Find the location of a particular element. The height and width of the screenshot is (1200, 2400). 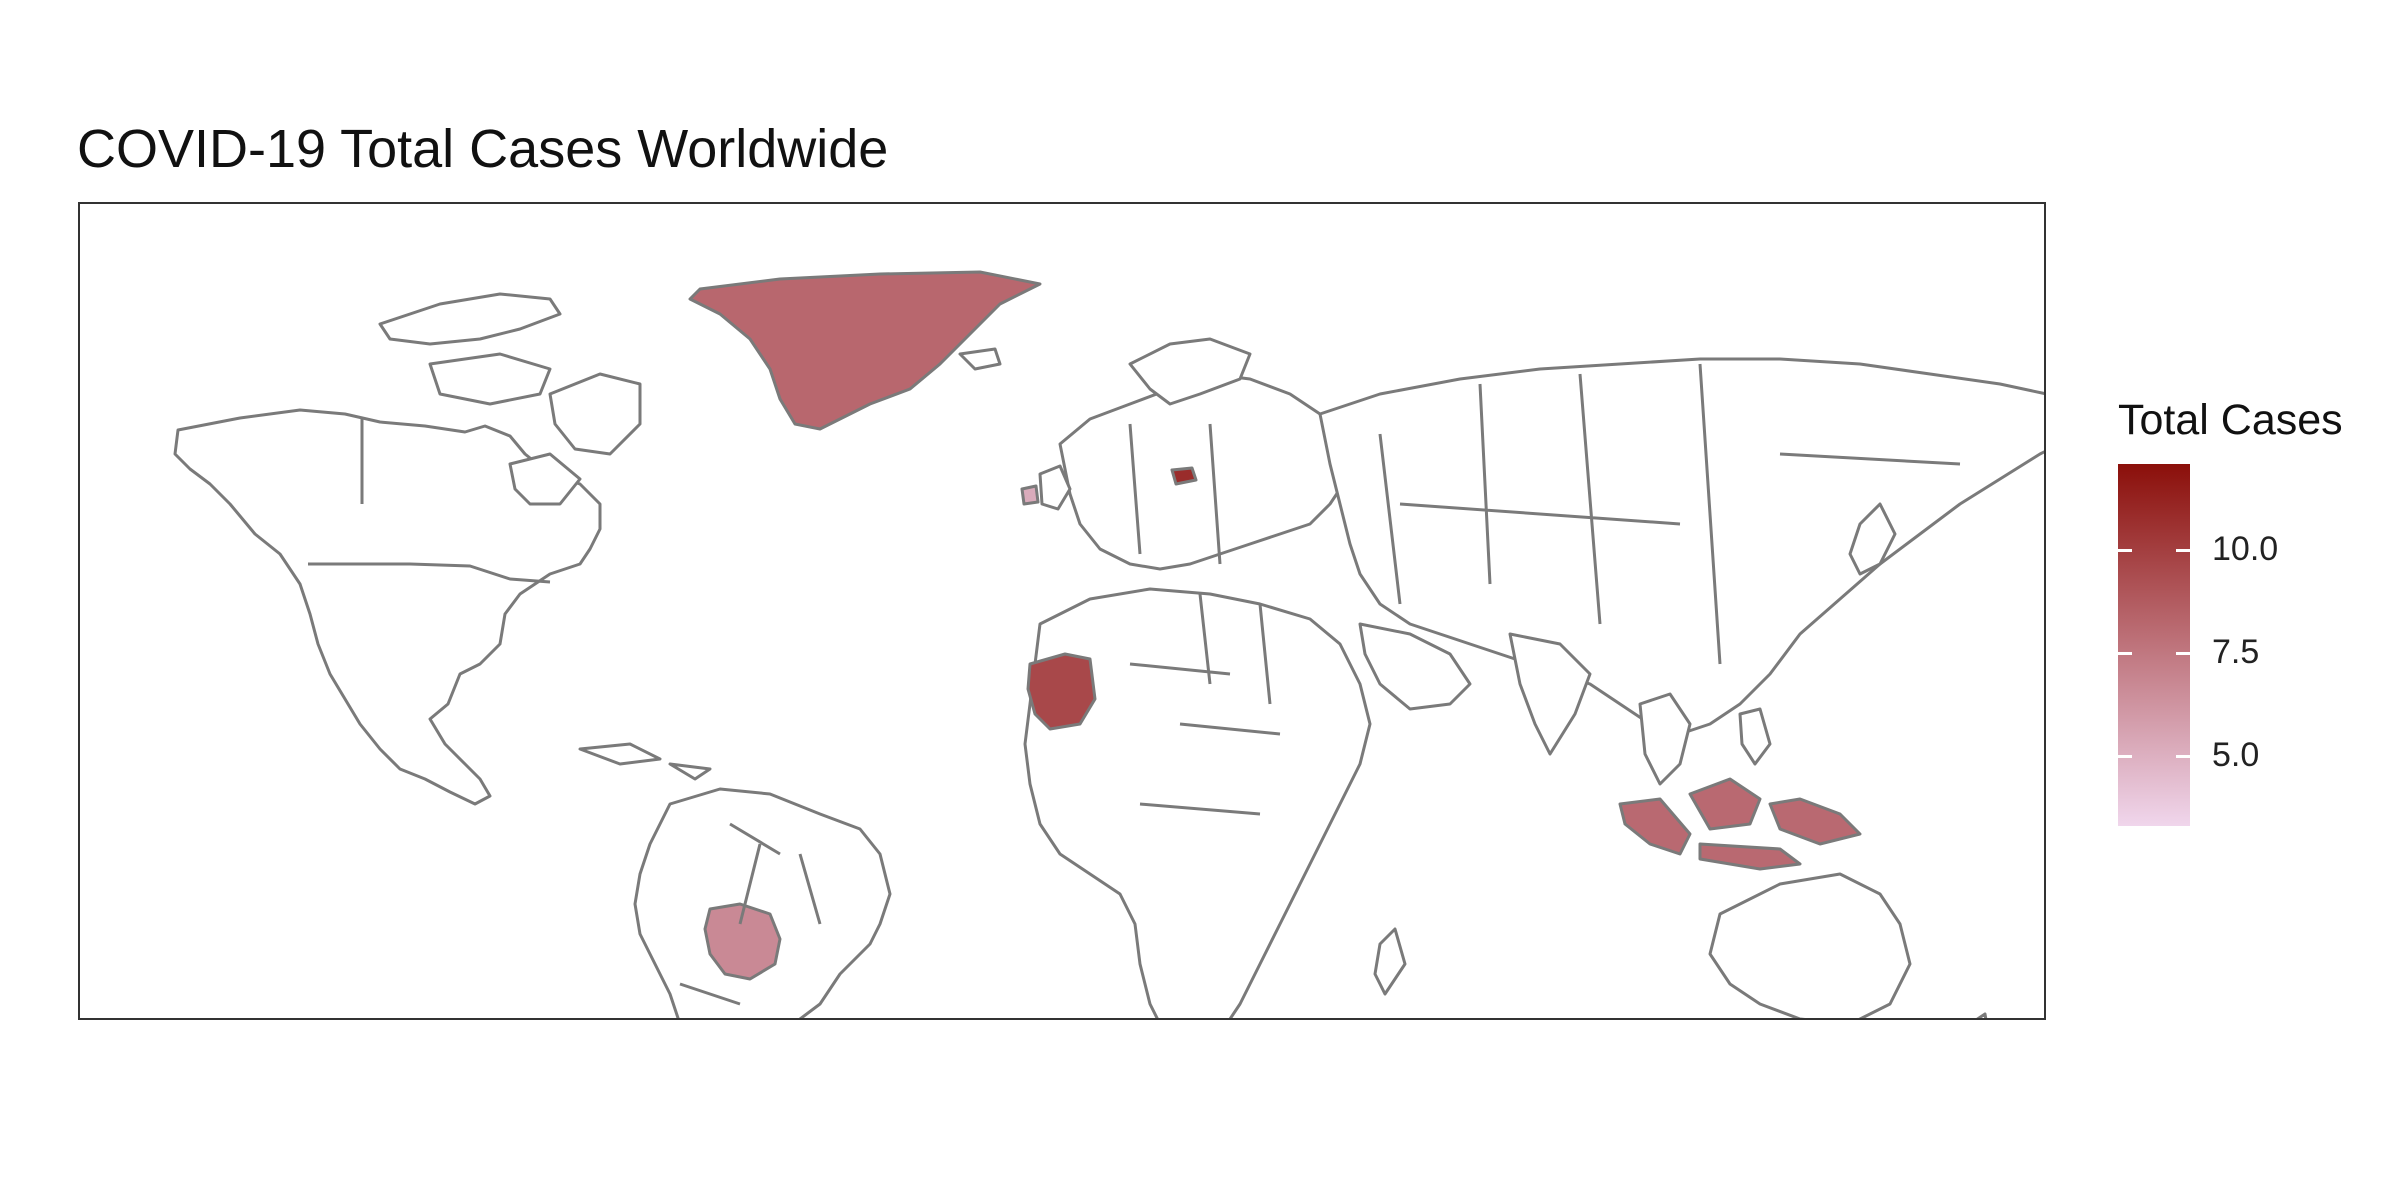

philippines is located at coordinates (1755, 736).